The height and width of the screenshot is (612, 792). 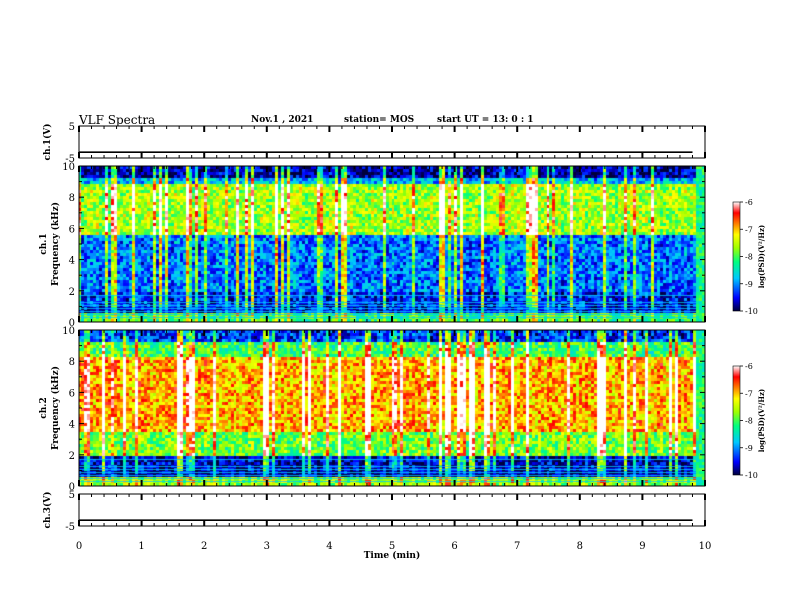 What do you see at coordinates (72, 292) in the screenshot?
I see `y-tick-label-1-1: 2` at bounding box center [72, 292].